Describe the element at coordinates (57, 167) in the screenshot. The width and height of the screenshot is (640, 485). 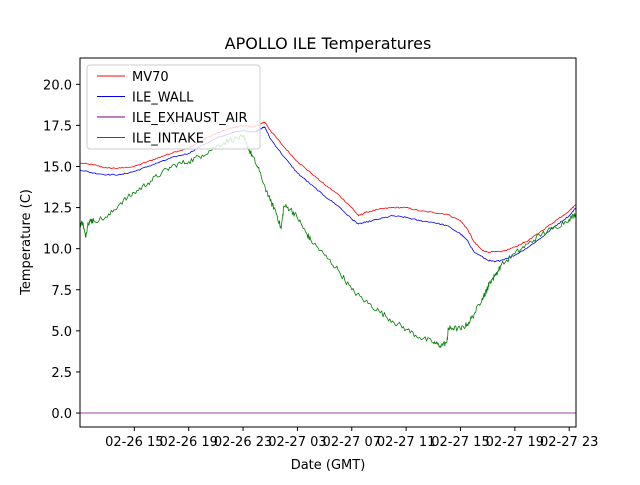
I see `y-tick-label: 15.0` at that location.